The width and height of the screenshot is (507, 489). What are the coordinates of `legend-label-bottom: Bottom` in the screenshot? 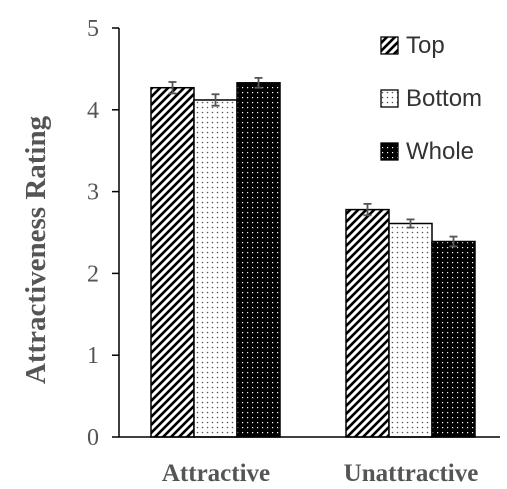 It's located at (444, 98).